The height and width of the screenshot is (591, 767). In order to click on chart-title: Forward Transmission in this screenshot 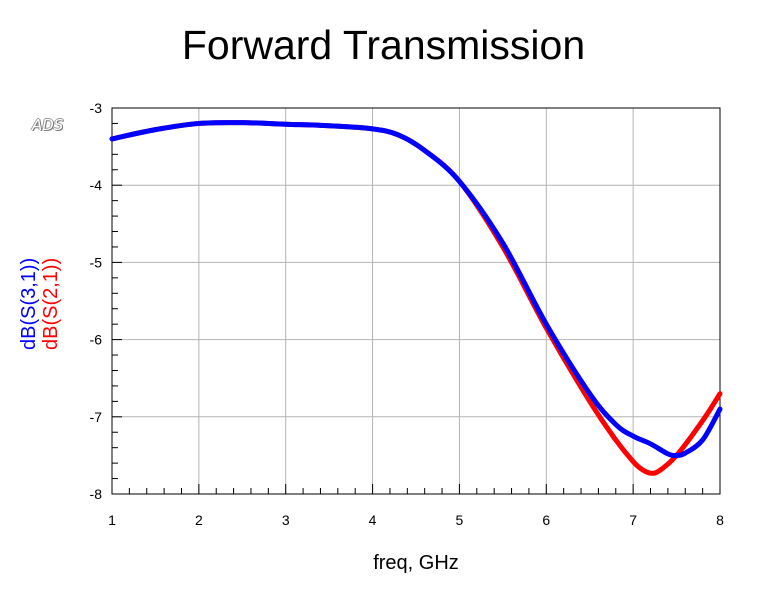, I will do `click(383, 45)`.